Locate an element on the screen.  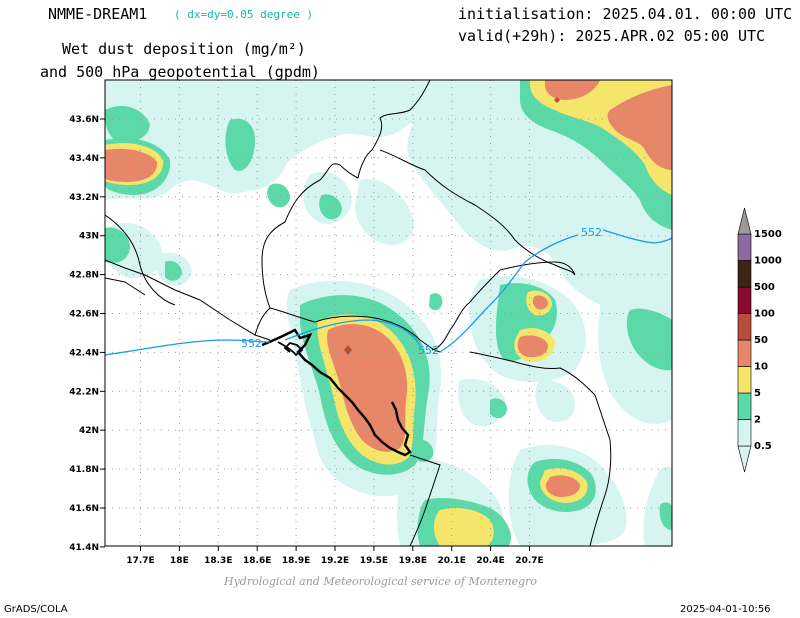
legend-level-label: 500 is located at coordinates (764, 287).